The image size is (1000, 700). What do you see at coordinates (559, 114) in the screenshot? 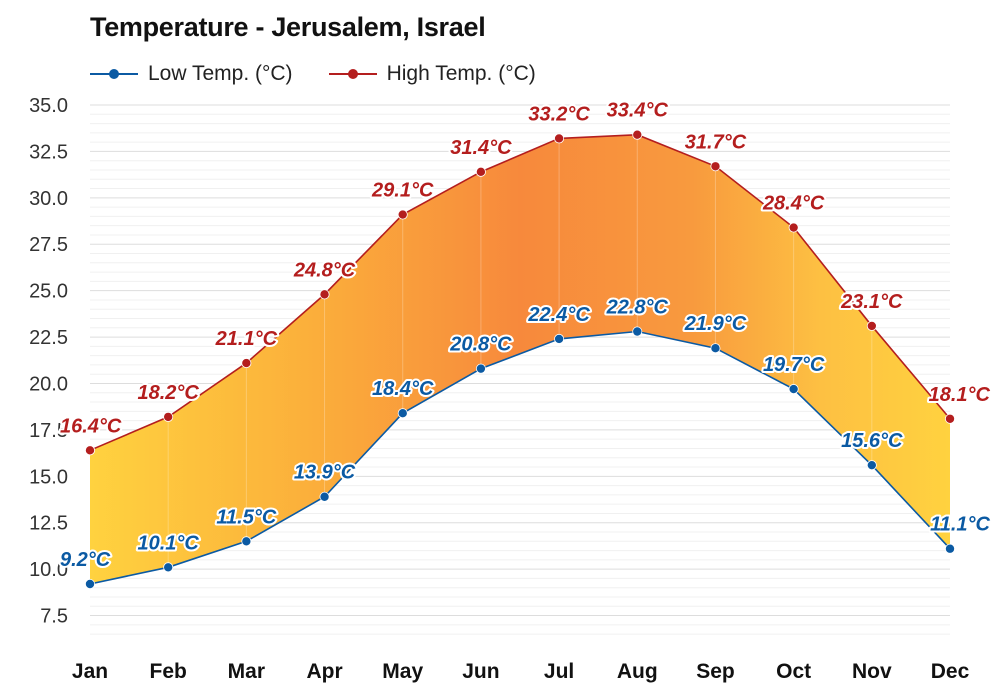
I see `high-temp-data-label: 33.2°C` at bounding box center [559, 114].